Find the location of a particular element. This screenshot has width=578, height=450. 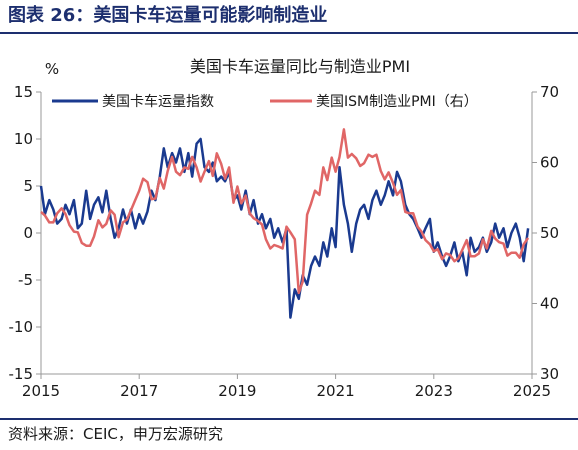

x-tick-label: 2015 is located at coordinates (41, 391).